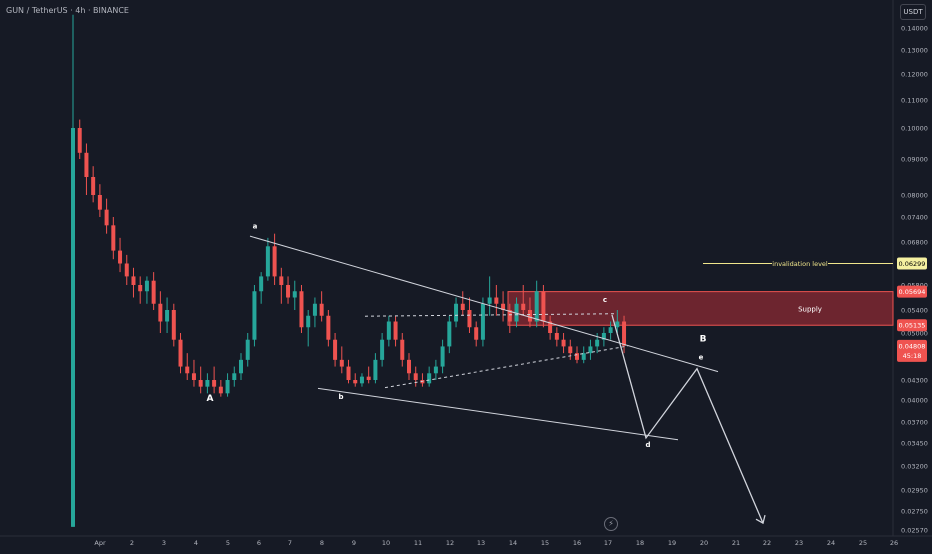 The image size is (932, 554). Describe the element at coordinates (611, 524) in the screenshot. I see `lightning-icon: ⚡` at that location.